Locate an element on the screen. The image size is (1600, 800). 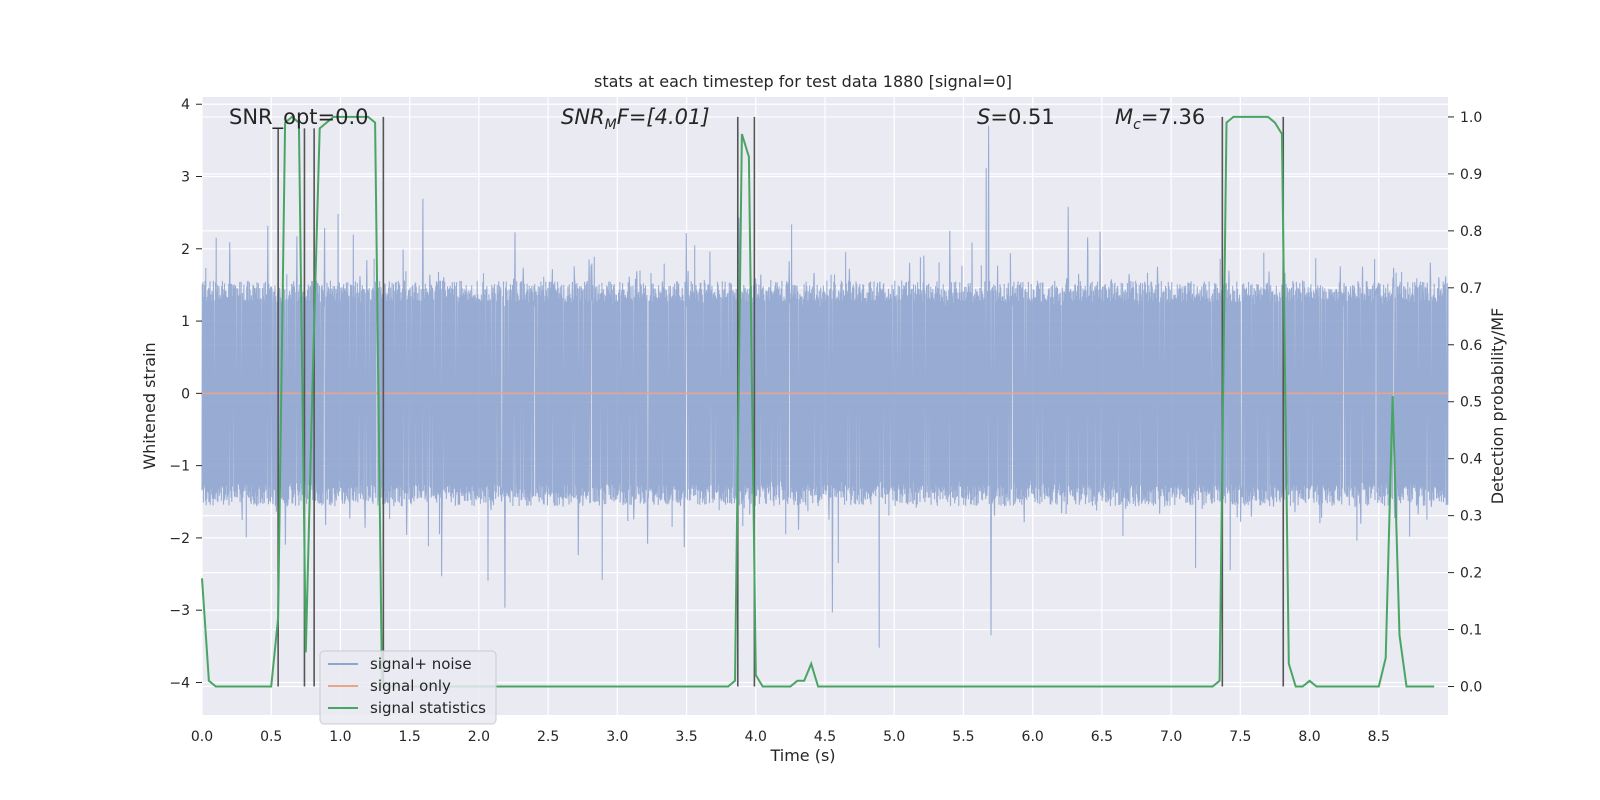
y2-tick-label: 0.1 is located at coordinates (1471, 631).